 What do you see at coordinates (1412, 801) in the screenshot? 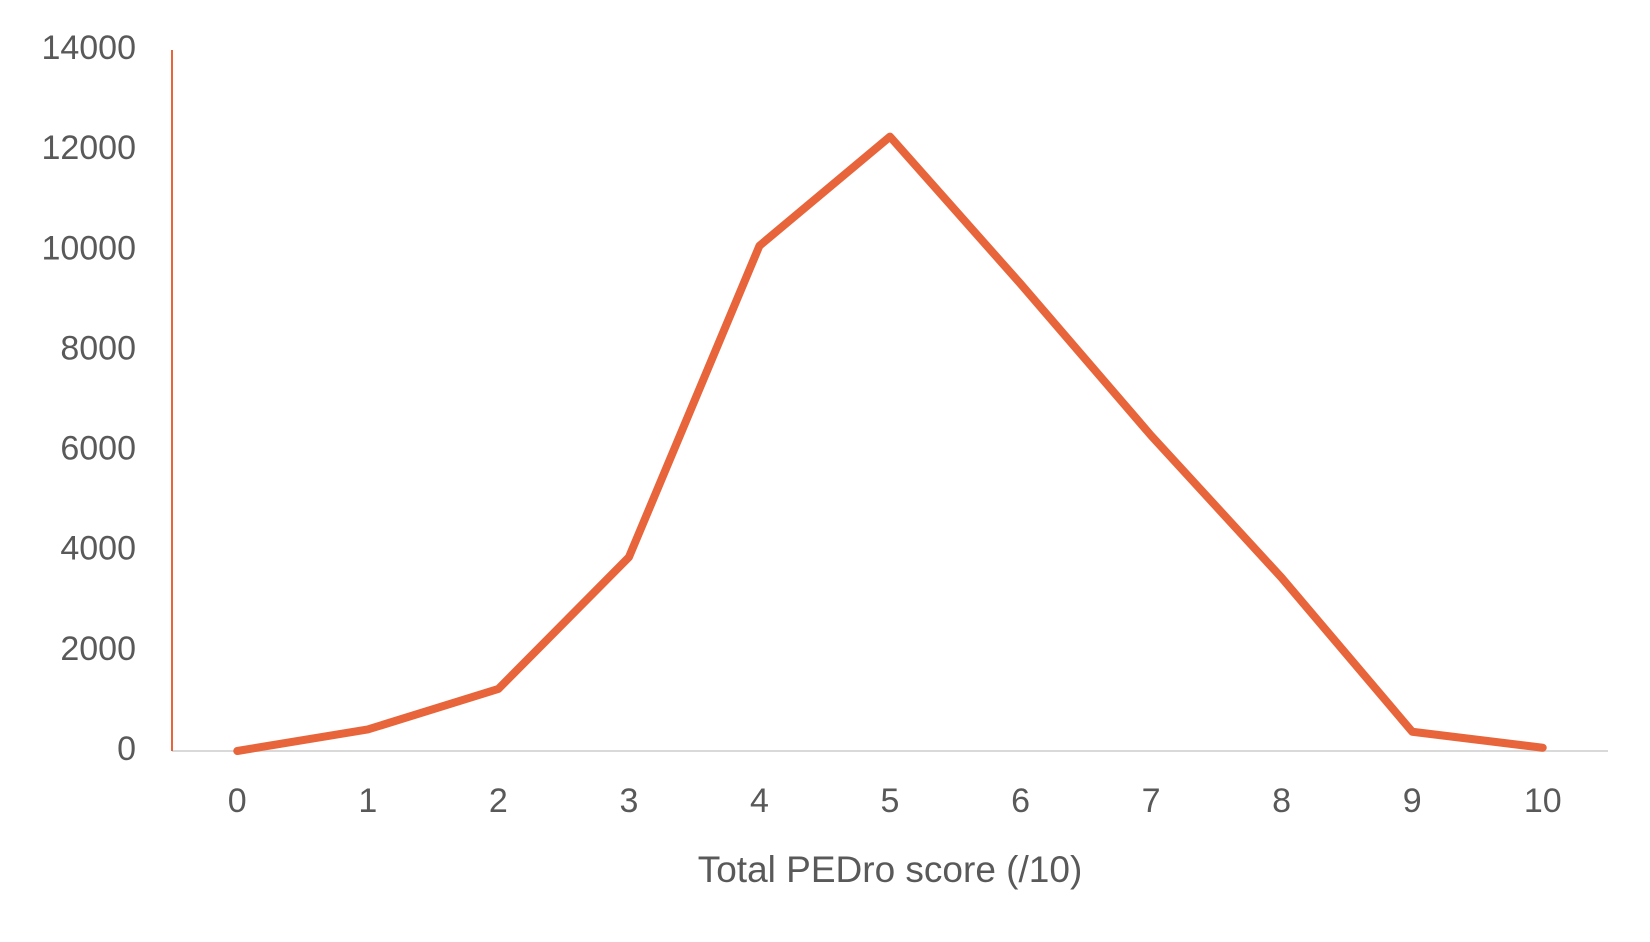
I see `x-tick-label: 9` at bounding box center [1412, 801].